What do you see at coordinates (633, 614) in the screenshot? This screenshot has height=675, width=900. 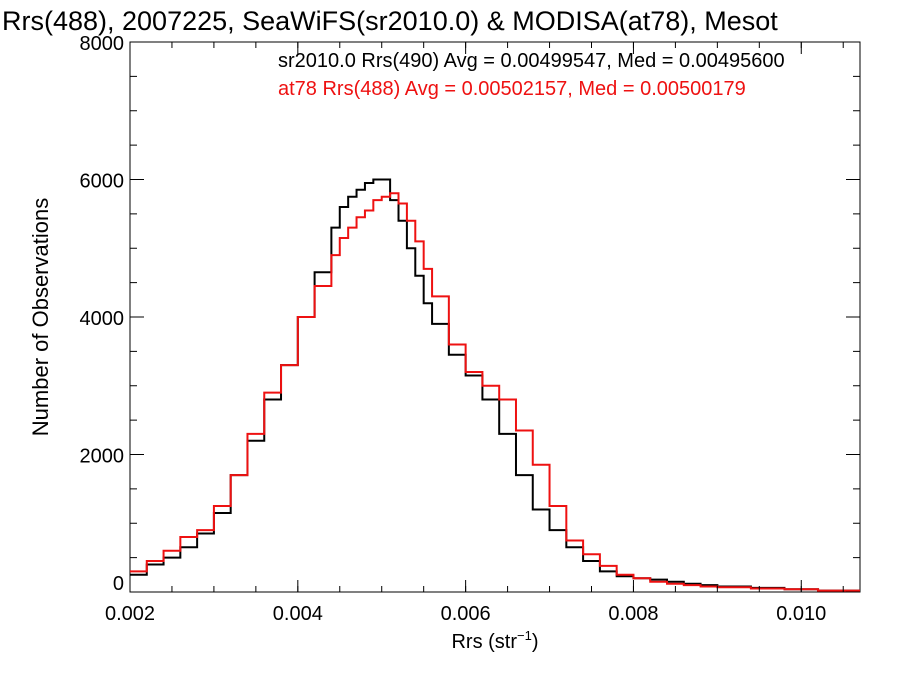 I see `x-tick-label: 0.008` at bounding box center [633, 614].